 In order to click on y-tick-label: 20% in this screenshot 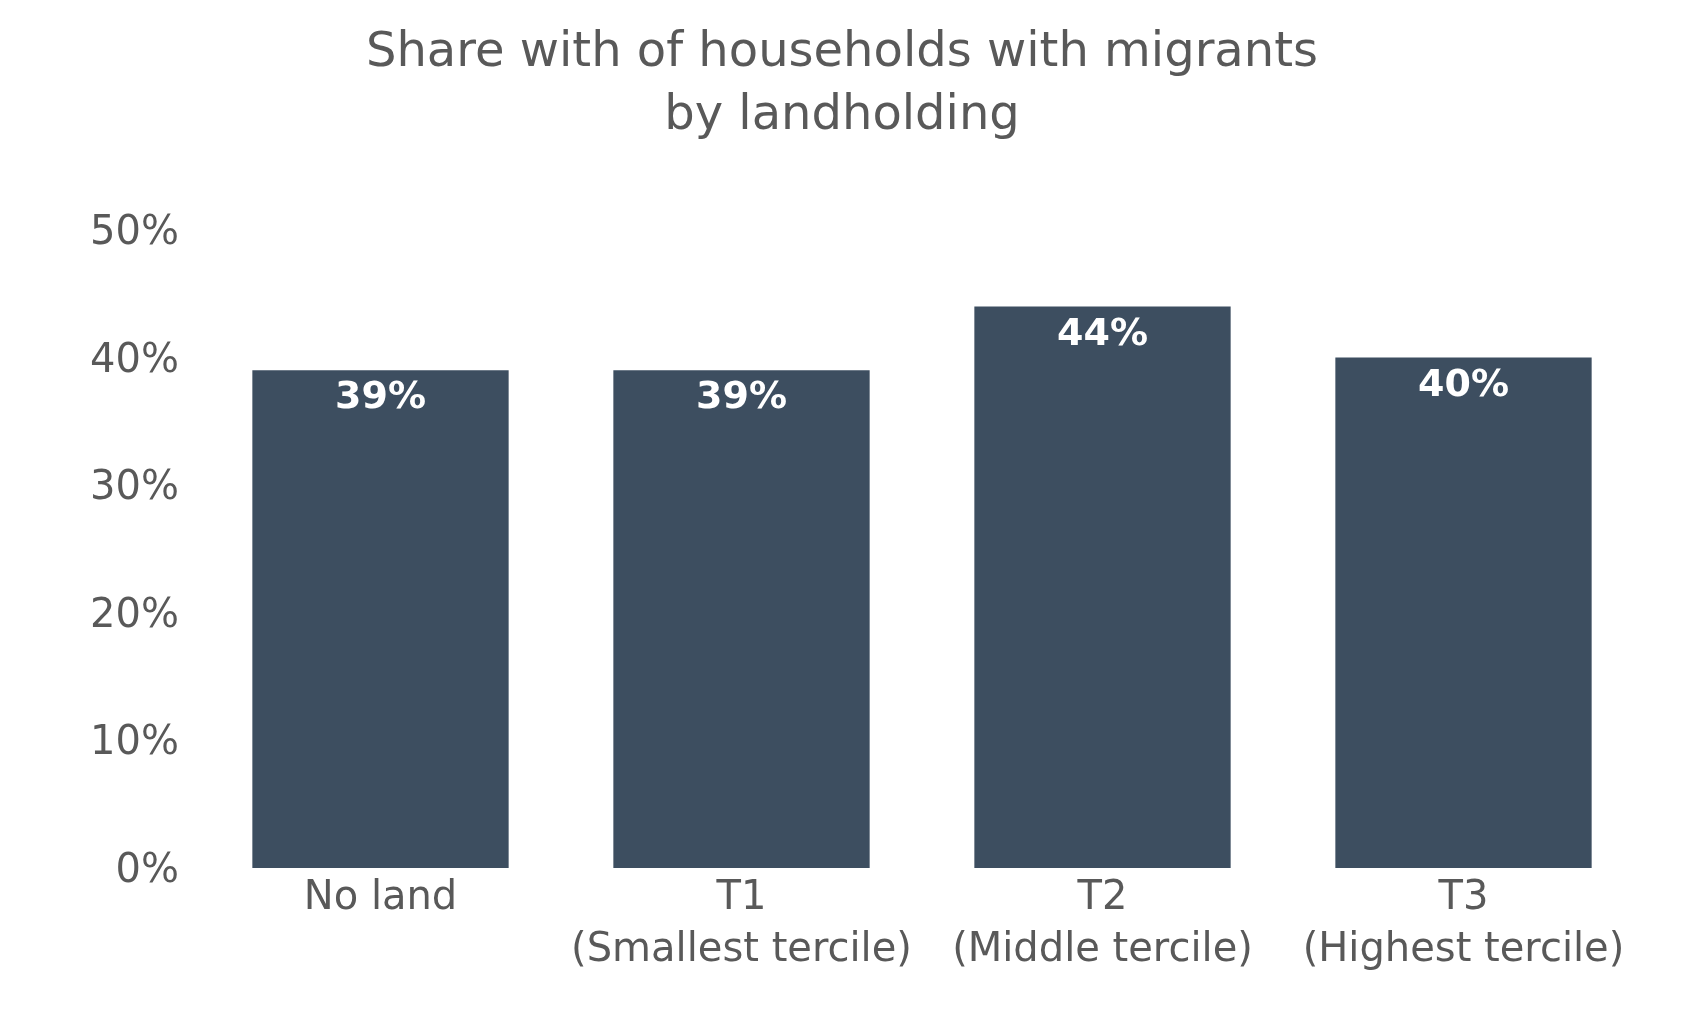, I will do `click(134, 612)`.